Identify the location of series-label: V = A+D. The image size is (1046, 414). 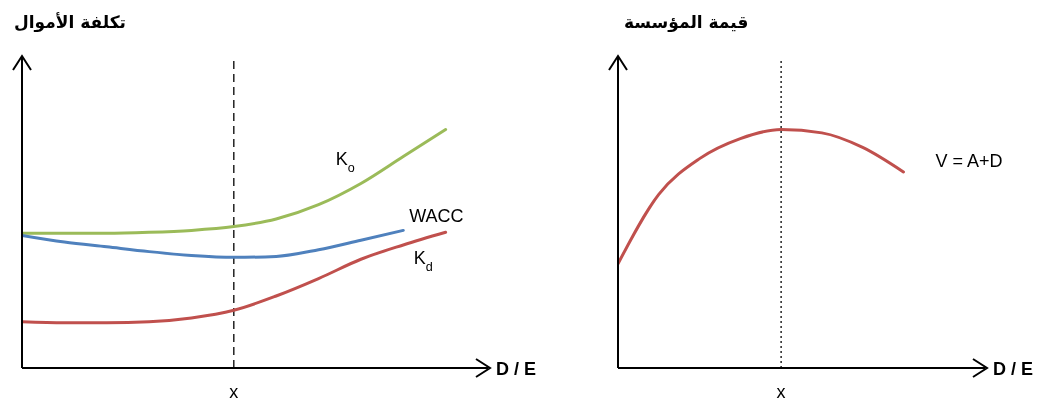
(969, 160).